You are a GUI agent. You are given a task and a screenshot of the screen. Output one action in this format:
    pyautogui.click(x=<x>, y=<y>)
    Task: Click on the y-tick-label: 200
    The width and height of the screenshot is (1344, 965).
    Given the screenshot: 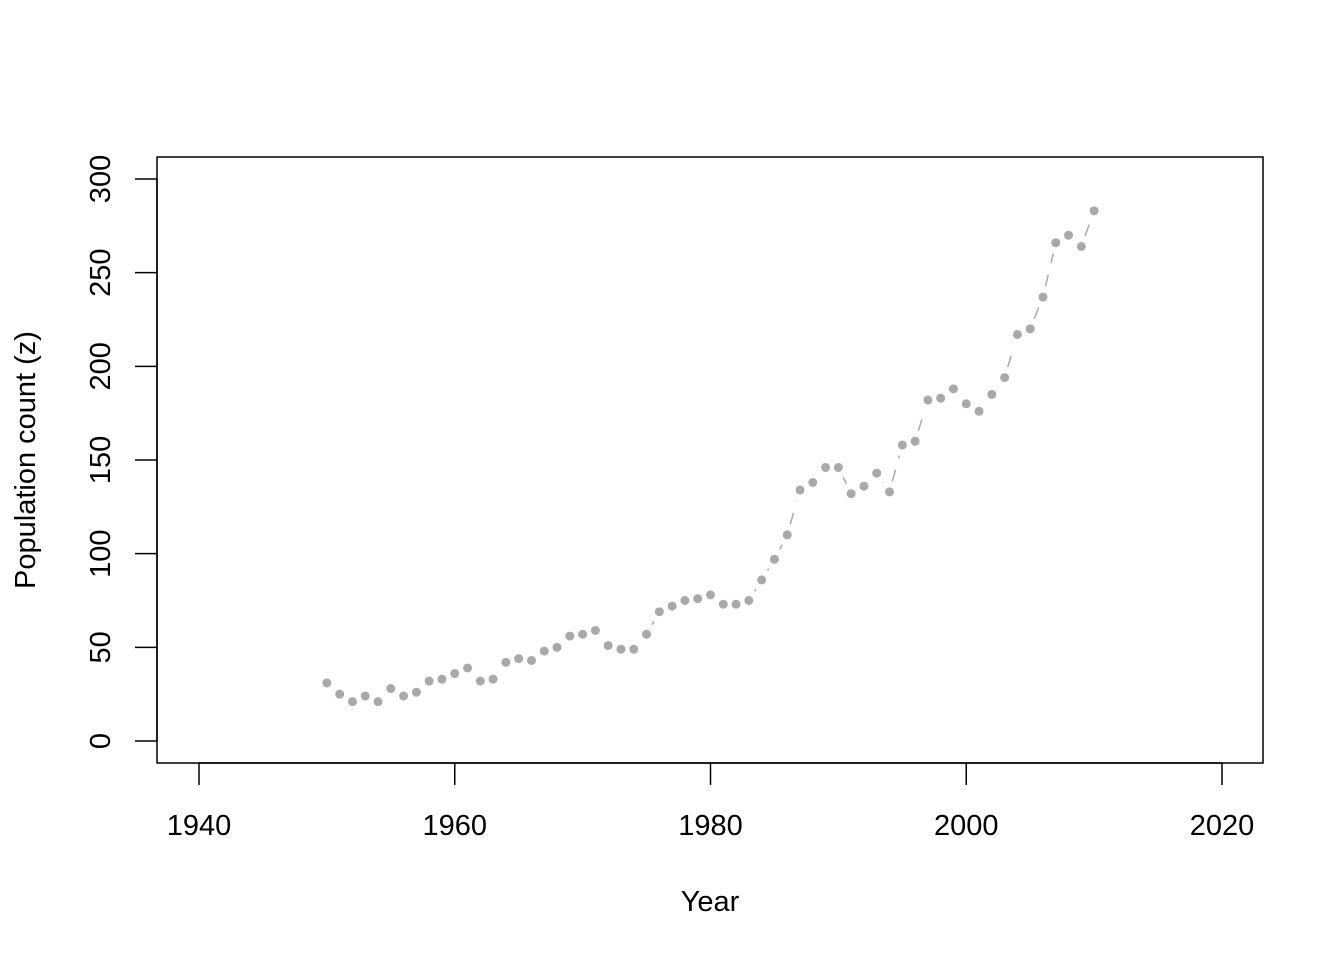 What is the action you would take?
    pyautogui.click(x=101, y=366)
    